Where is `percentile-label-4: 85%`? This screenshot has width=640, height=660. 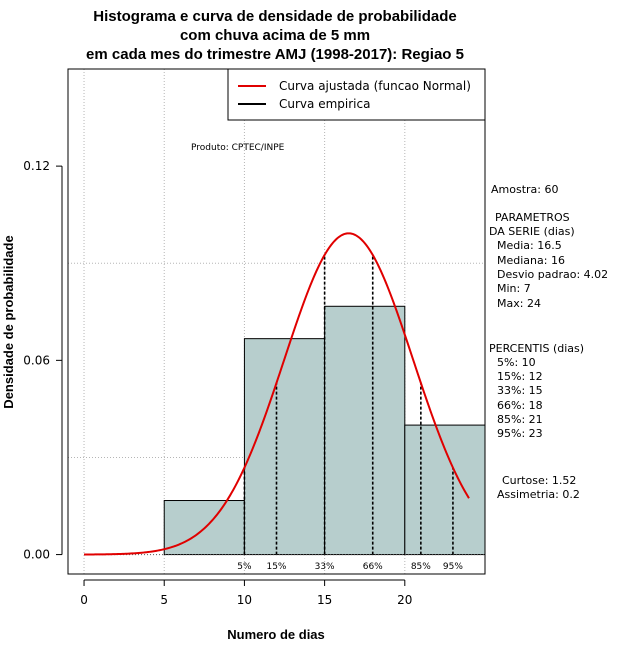
percentile-label-4: 85% is located at coordinates (421, 567).